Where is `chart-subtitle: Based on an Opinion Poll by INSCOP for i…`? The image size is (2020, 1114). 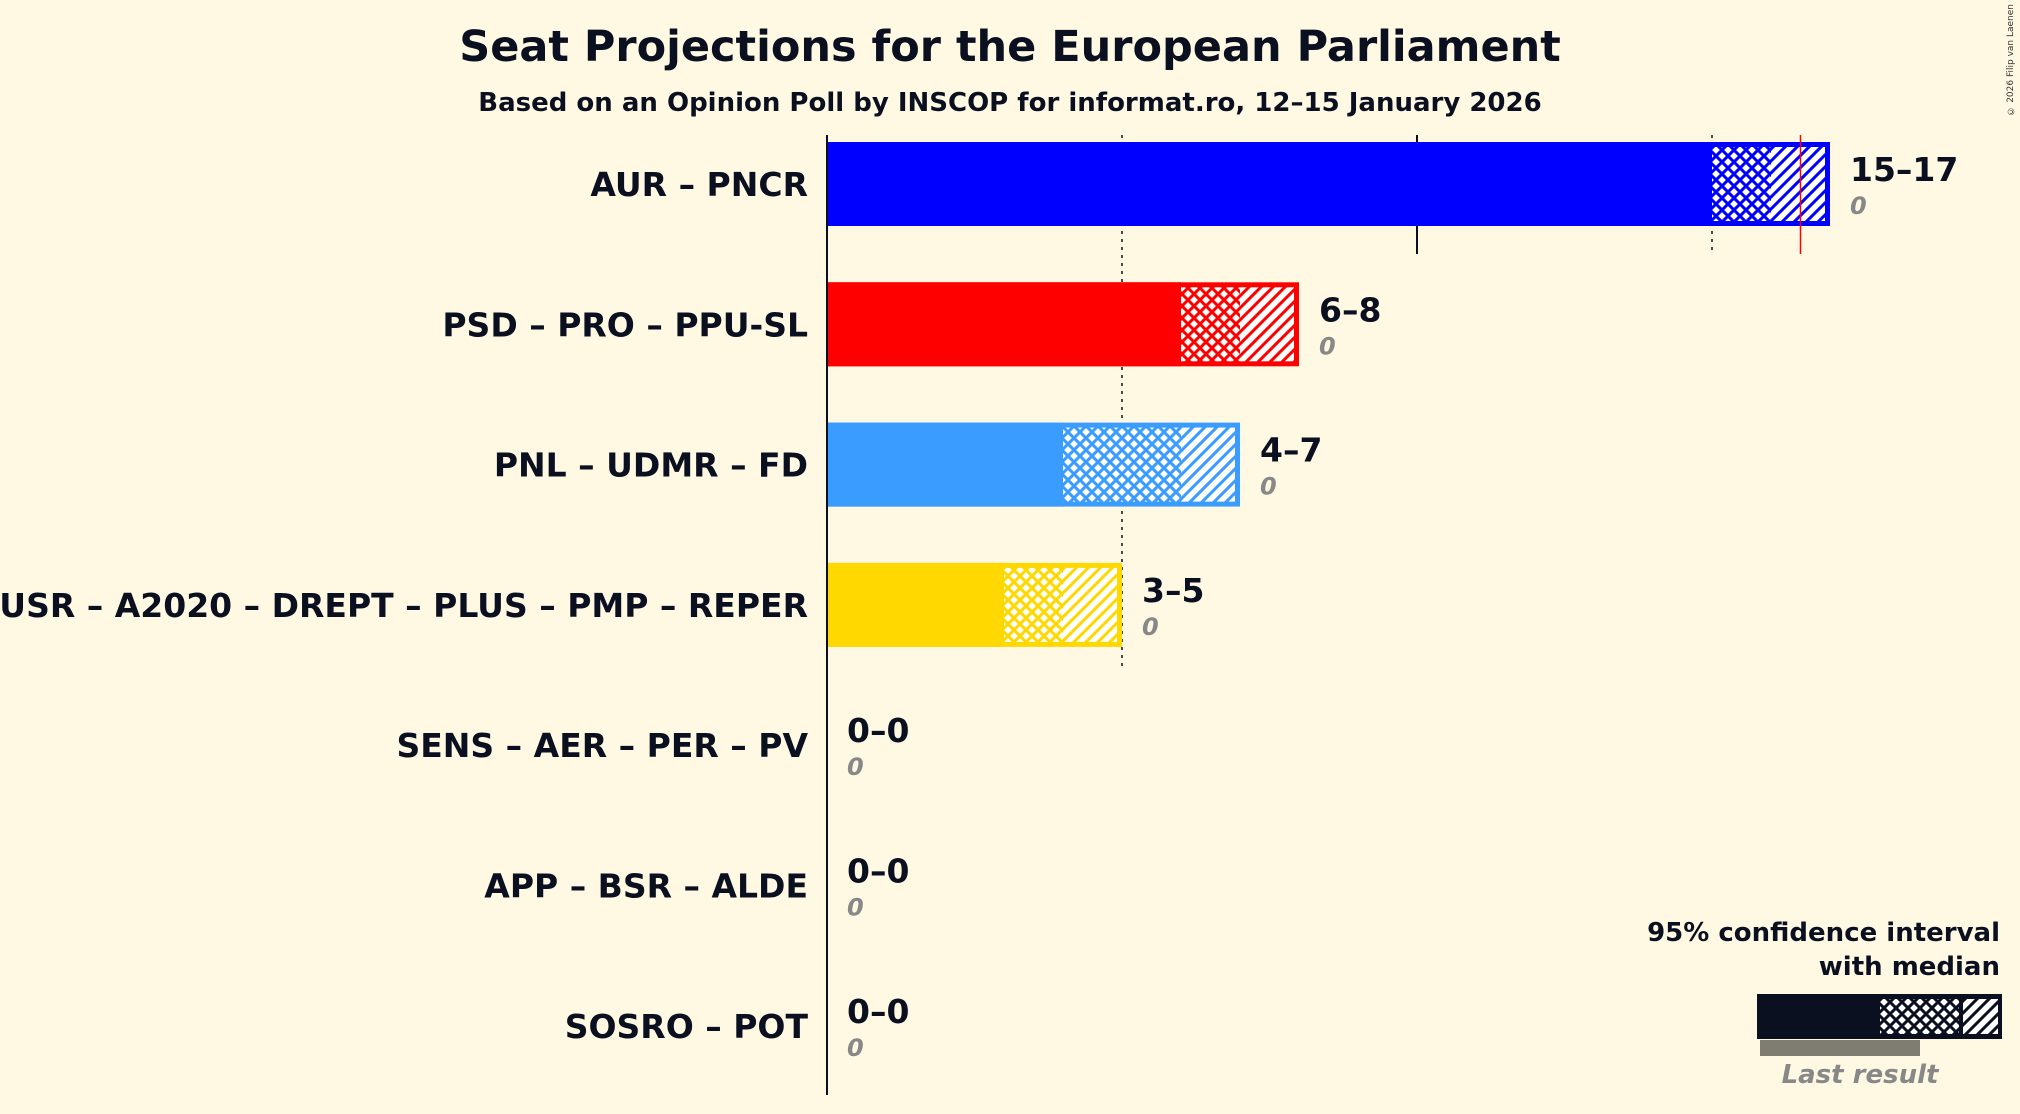 chart-subtitle: Based on an Opinion Poll by INSCOP for i… is located at coordinates (1010, 103).